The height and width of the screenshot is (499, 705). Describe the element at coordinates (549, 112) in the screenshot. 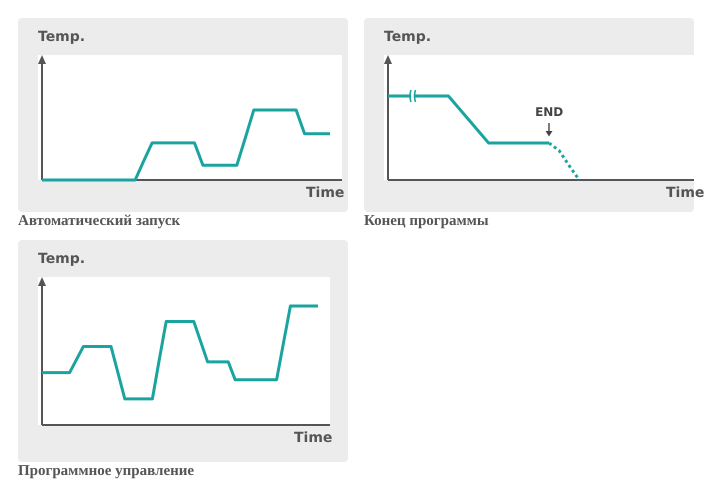

I see `annotation: END` at that location.